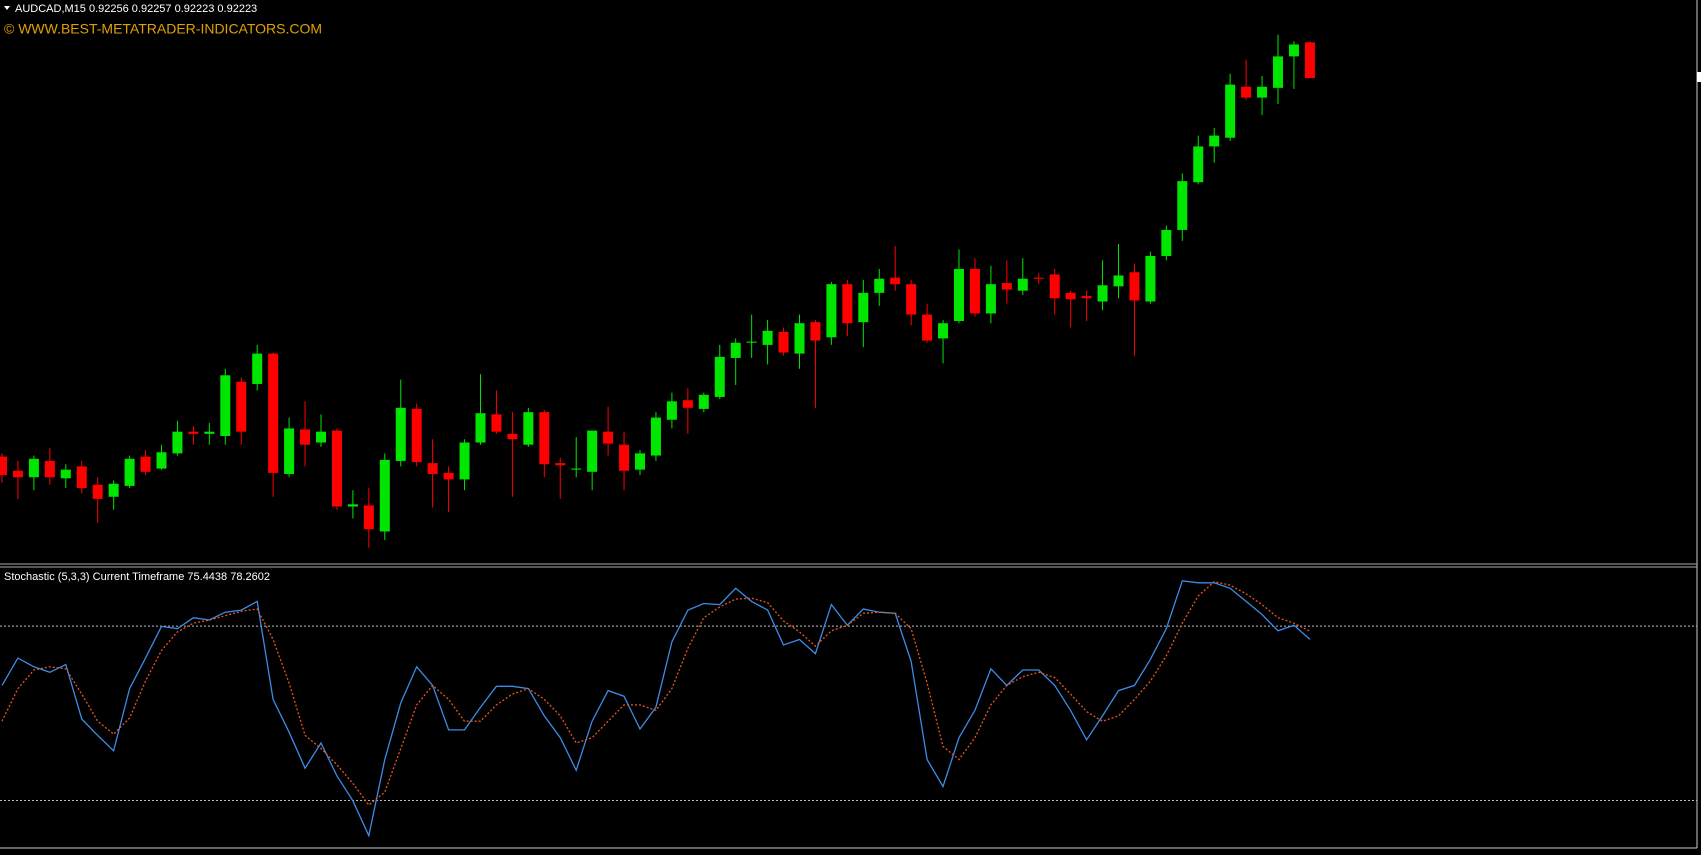 This screenshot has width=1701, height=855. What do you see at coordinates (7, 8) in the screenshot?
I see `menu-triangle` at bounding box center [7, 8].